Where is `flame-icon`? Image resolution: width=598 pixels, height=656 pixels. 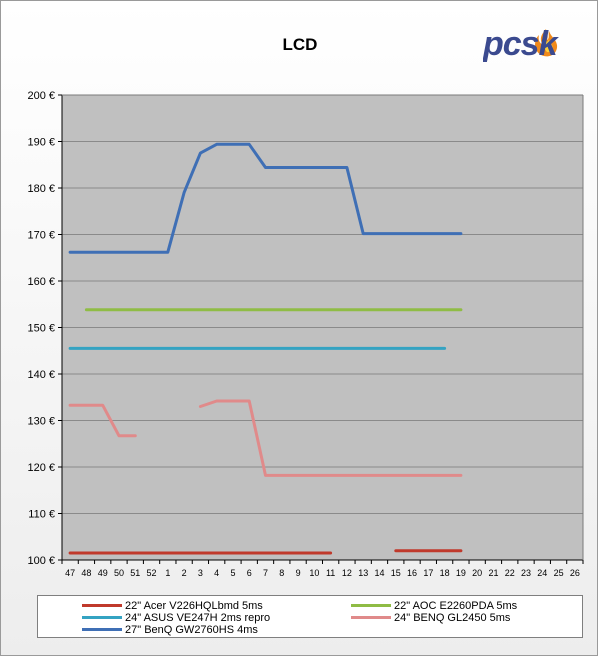 flame-icon is located at coordinates (546, 43).